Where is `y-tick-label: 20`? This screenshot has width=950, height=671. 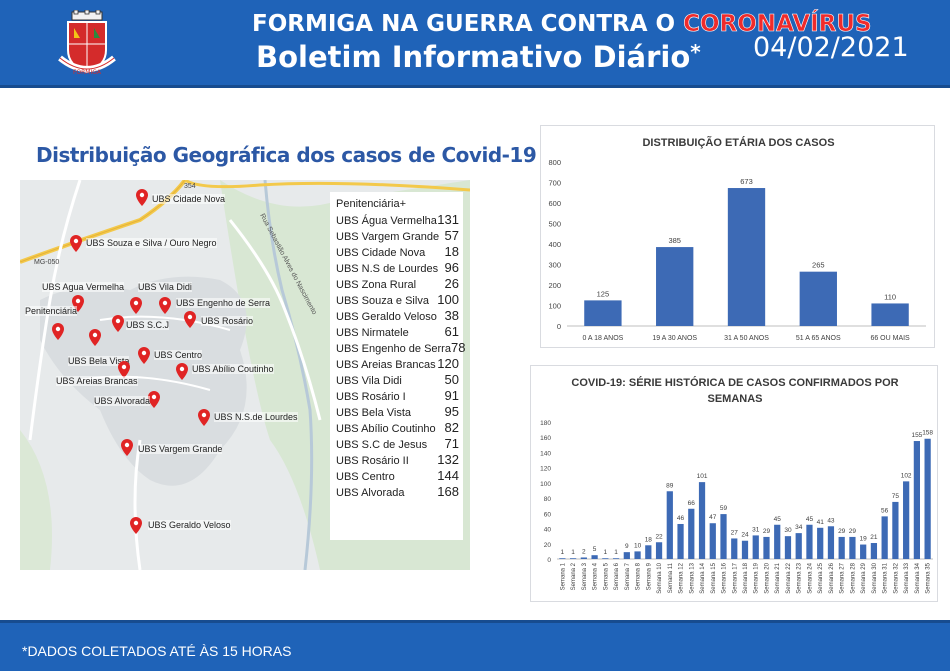 y-tick-label: 20 is located at coordinates (548, 545).